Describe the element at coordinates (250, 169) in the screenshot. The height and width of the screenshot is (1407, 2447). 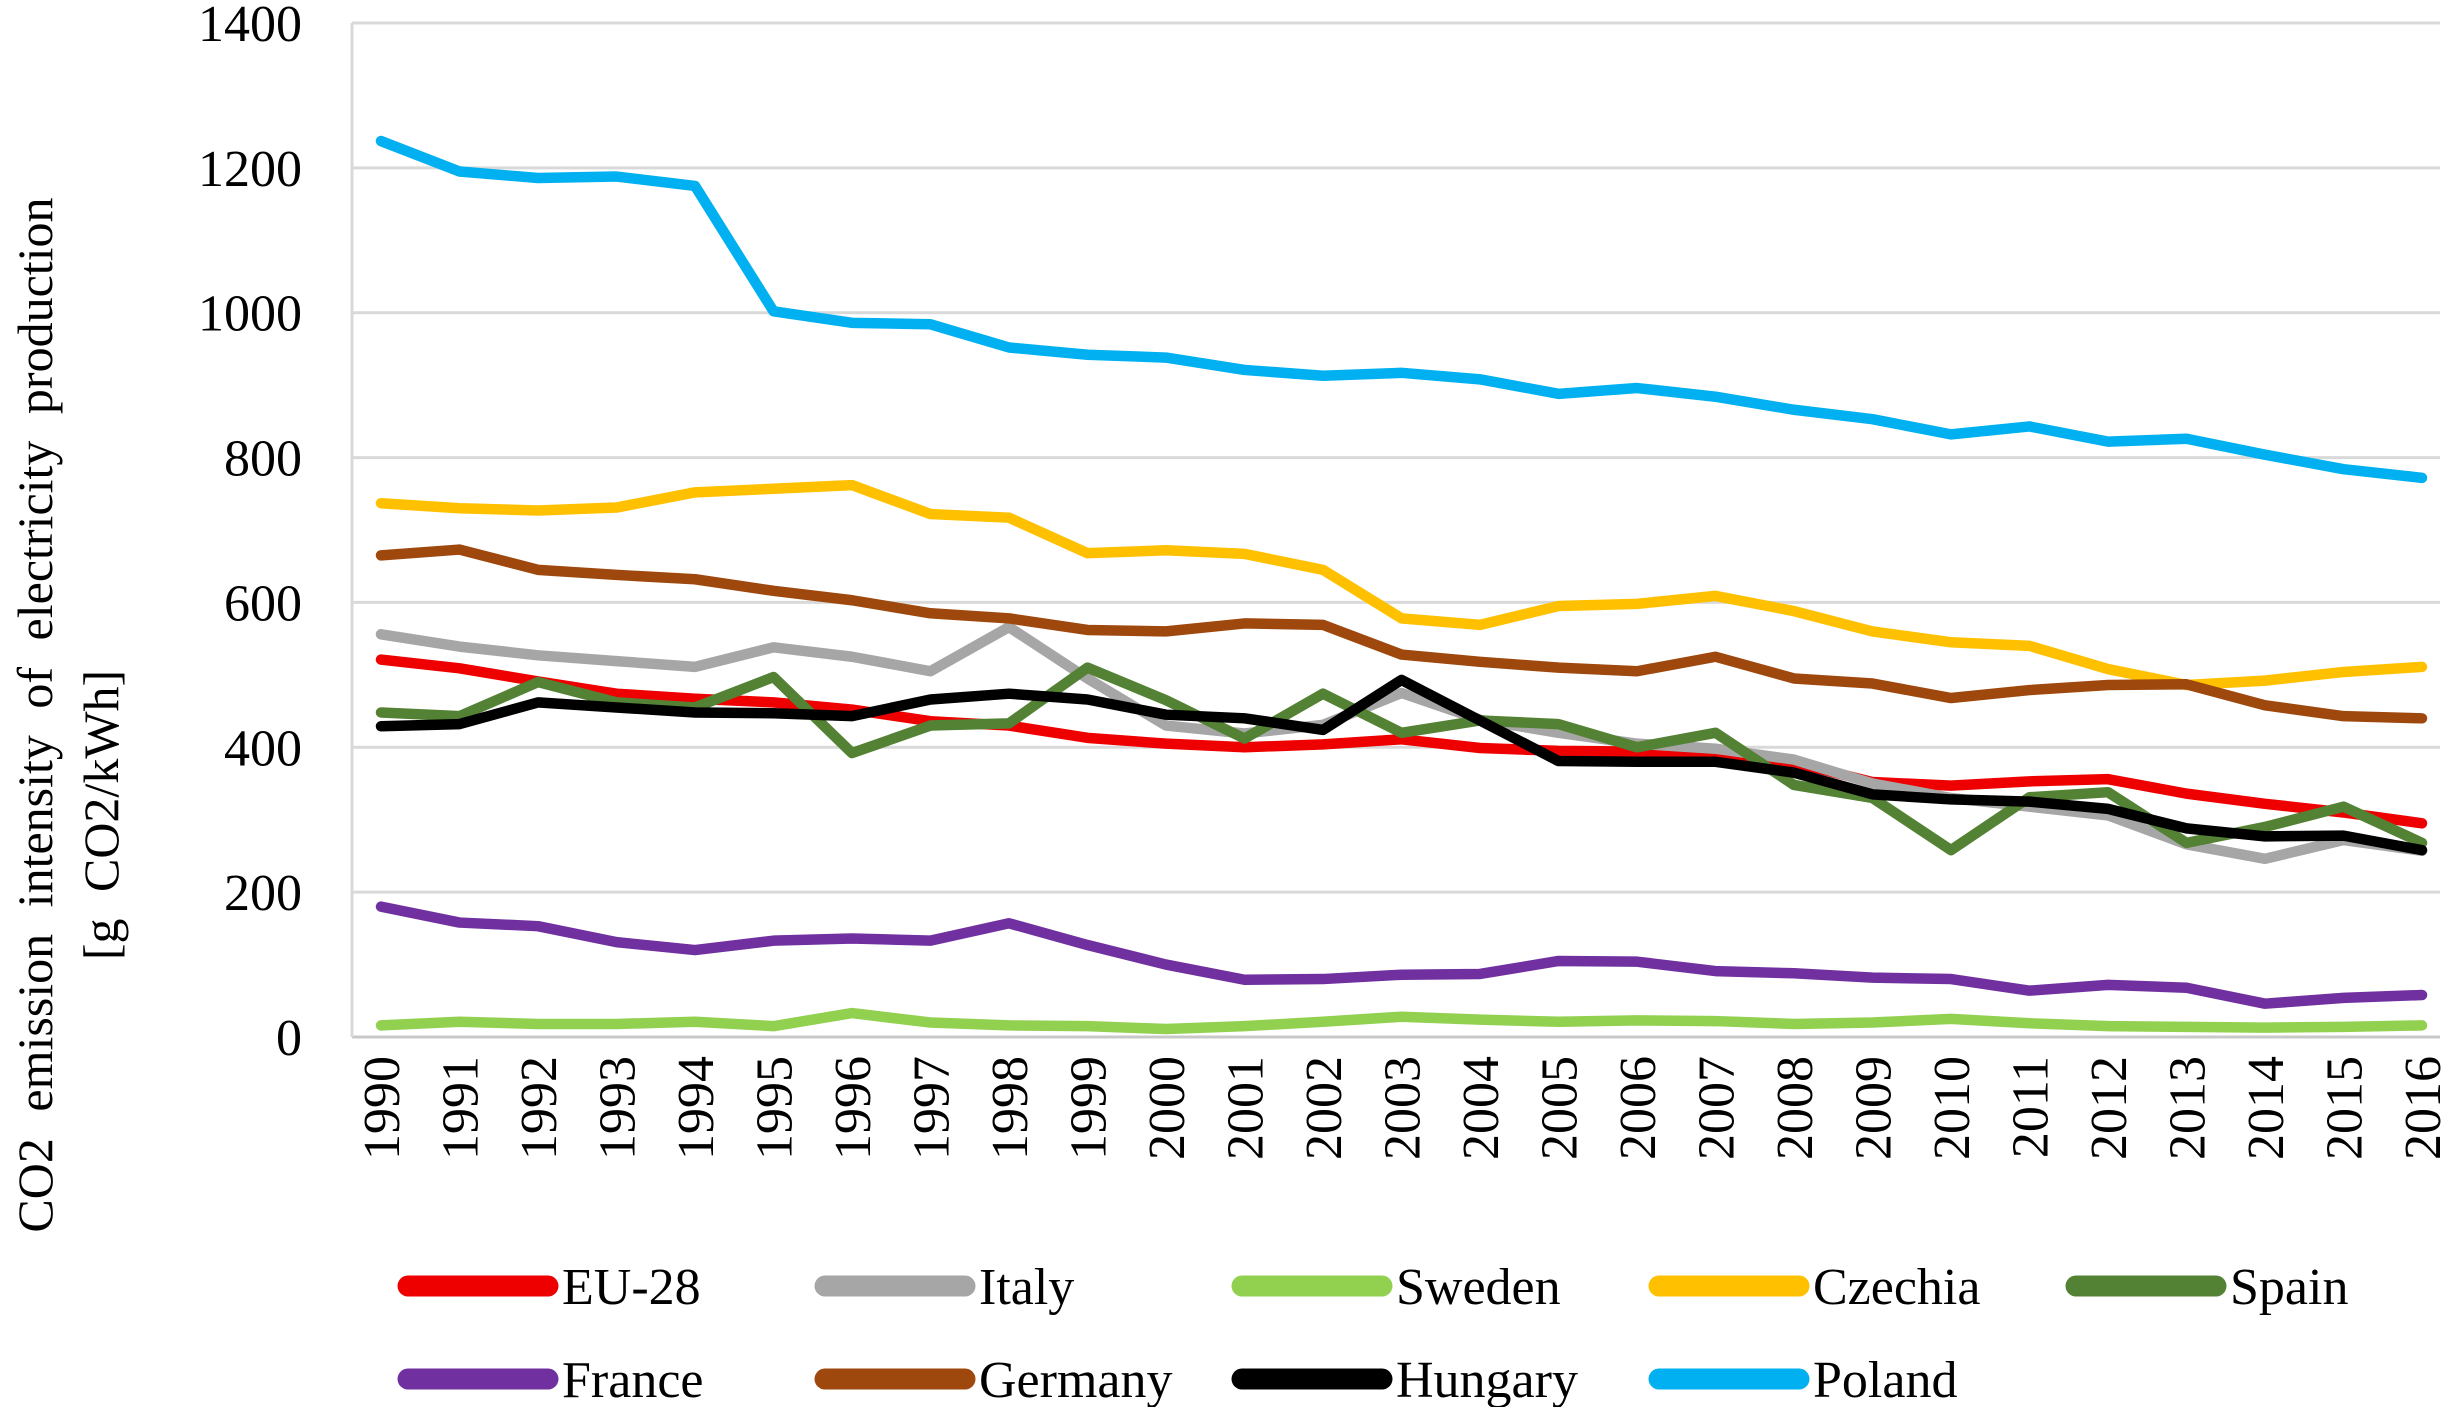
I see `y-tick-label-1200: 1200` at that location.